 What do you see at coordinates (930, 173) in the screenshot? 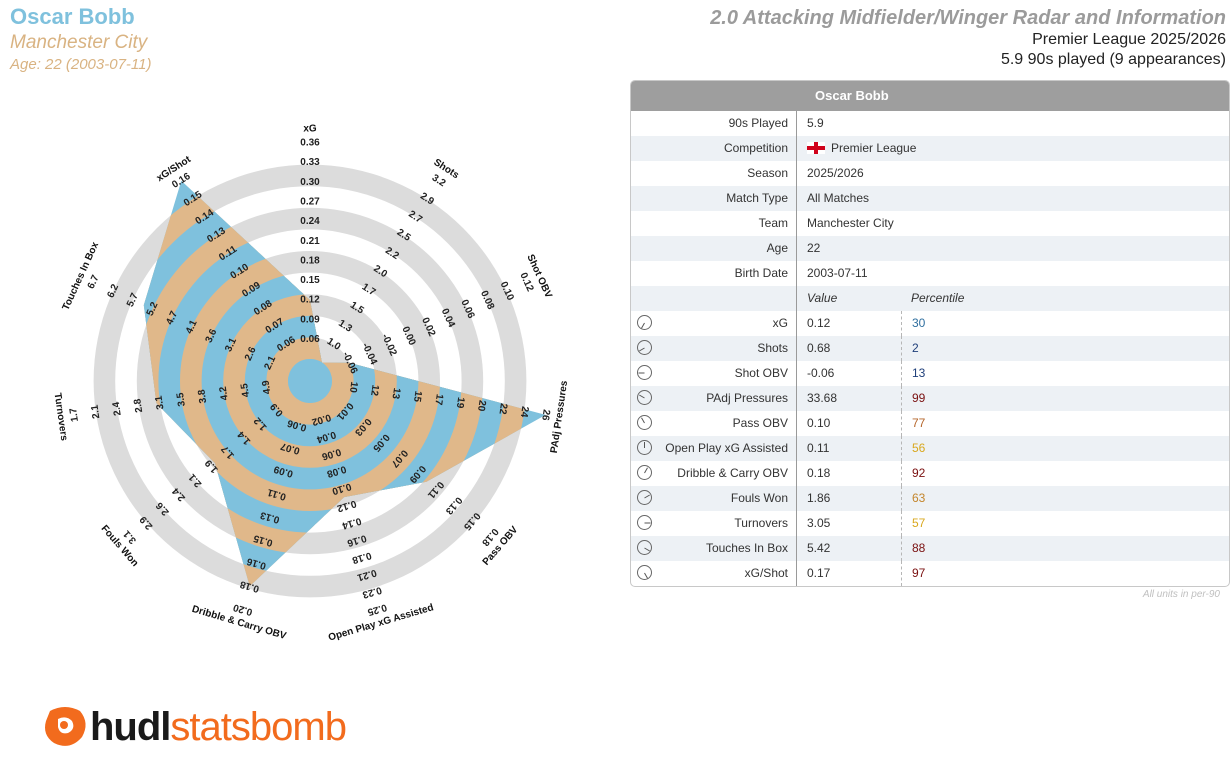
I see `info-row: Season 2025/2026` at bounding box center [930, 173].